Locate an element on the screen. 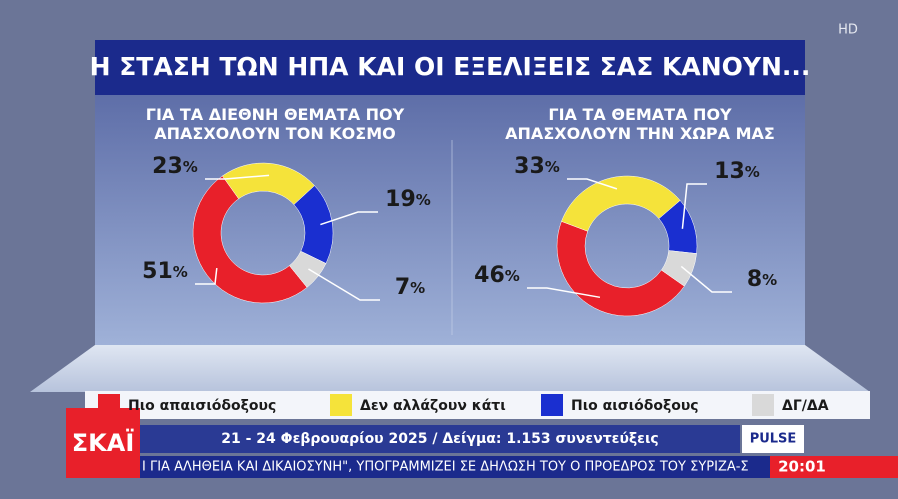 The image size is (898, 499). legend-bar is located at coordinates (477, 405).